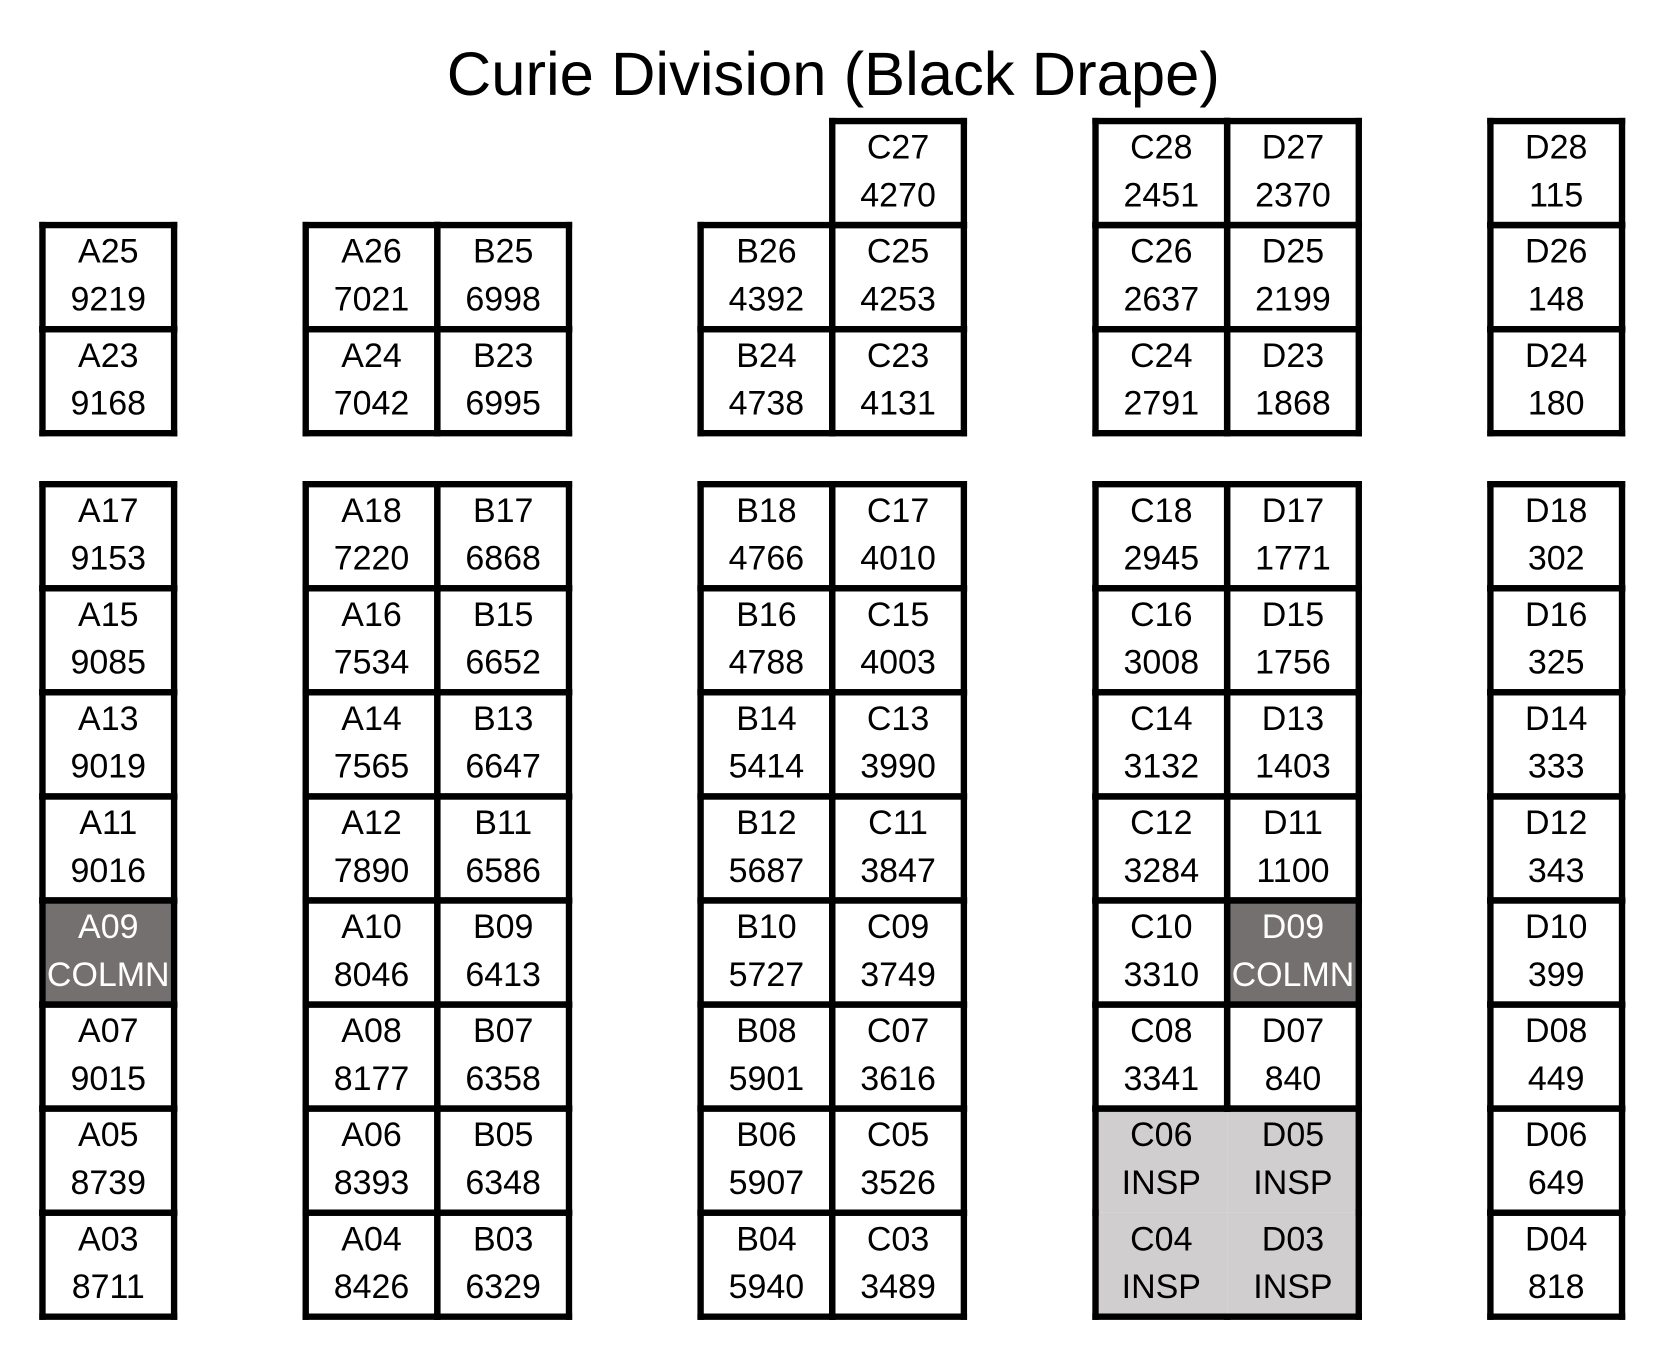  I want to click on booth-id: B23, so click(503, 356).